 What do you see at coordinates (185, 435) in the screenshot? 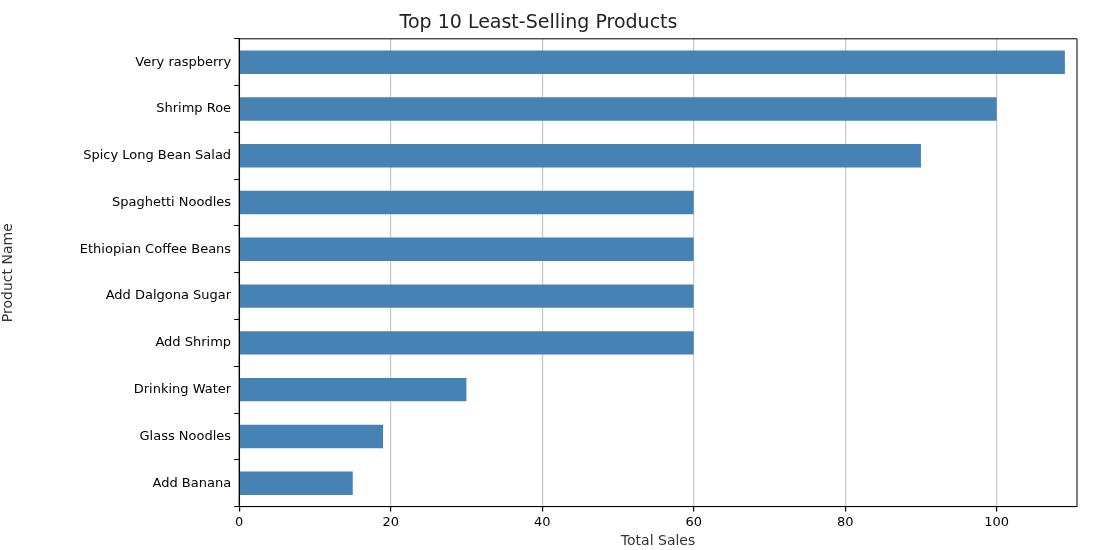
I see `y-tick-label: Glass Noodles` at bounding box center [185, 435].